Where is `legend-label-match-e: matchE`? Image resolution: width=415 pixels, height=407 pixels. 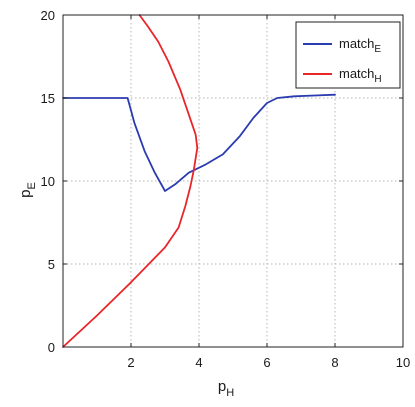
legend-label-match-e: matchE is located at coordinates (360, 45).